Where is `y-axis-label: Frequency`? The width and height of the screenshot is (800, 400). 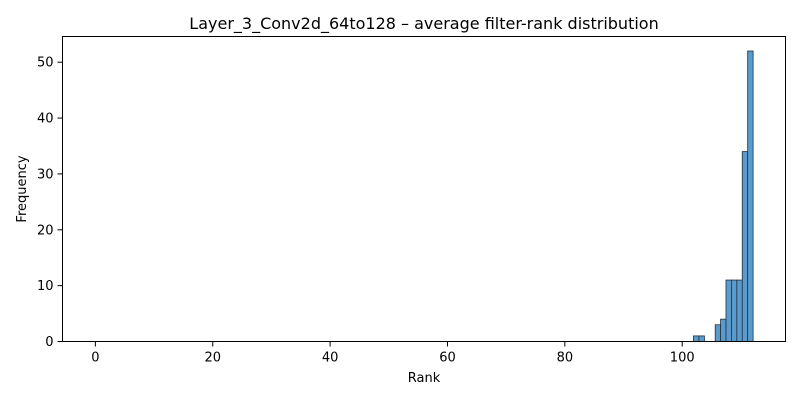 y-axis-label: Frequency is located at coordinates (22, 188).